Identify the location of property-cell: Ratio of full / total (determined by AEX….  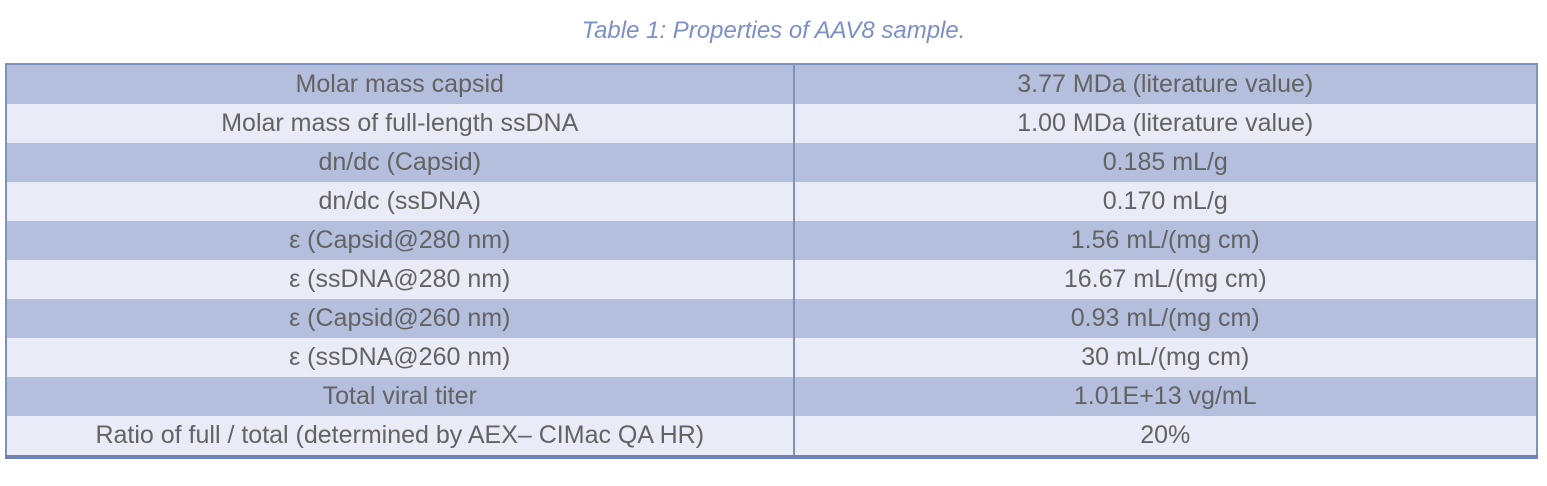
(400, 436).